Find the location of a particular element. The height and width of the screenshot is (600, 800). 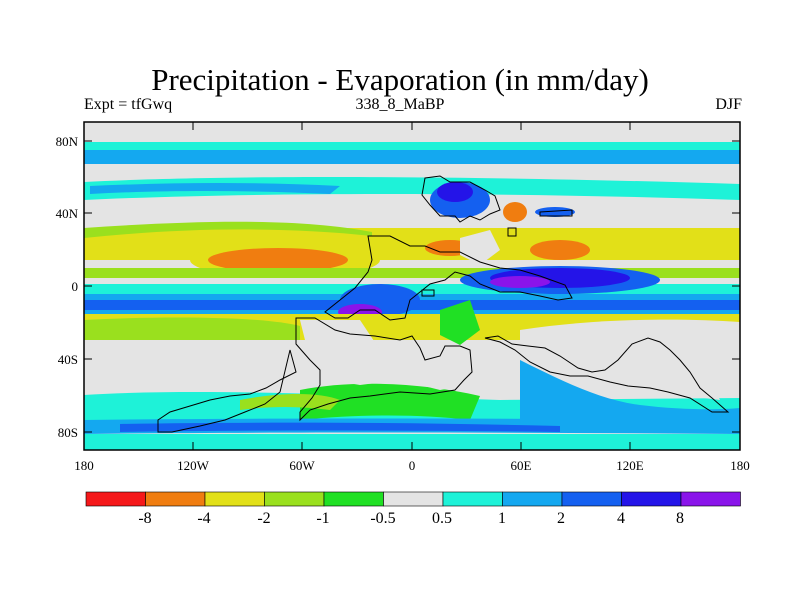

y-tick-label: 40S is located at coordinates (68, 359).